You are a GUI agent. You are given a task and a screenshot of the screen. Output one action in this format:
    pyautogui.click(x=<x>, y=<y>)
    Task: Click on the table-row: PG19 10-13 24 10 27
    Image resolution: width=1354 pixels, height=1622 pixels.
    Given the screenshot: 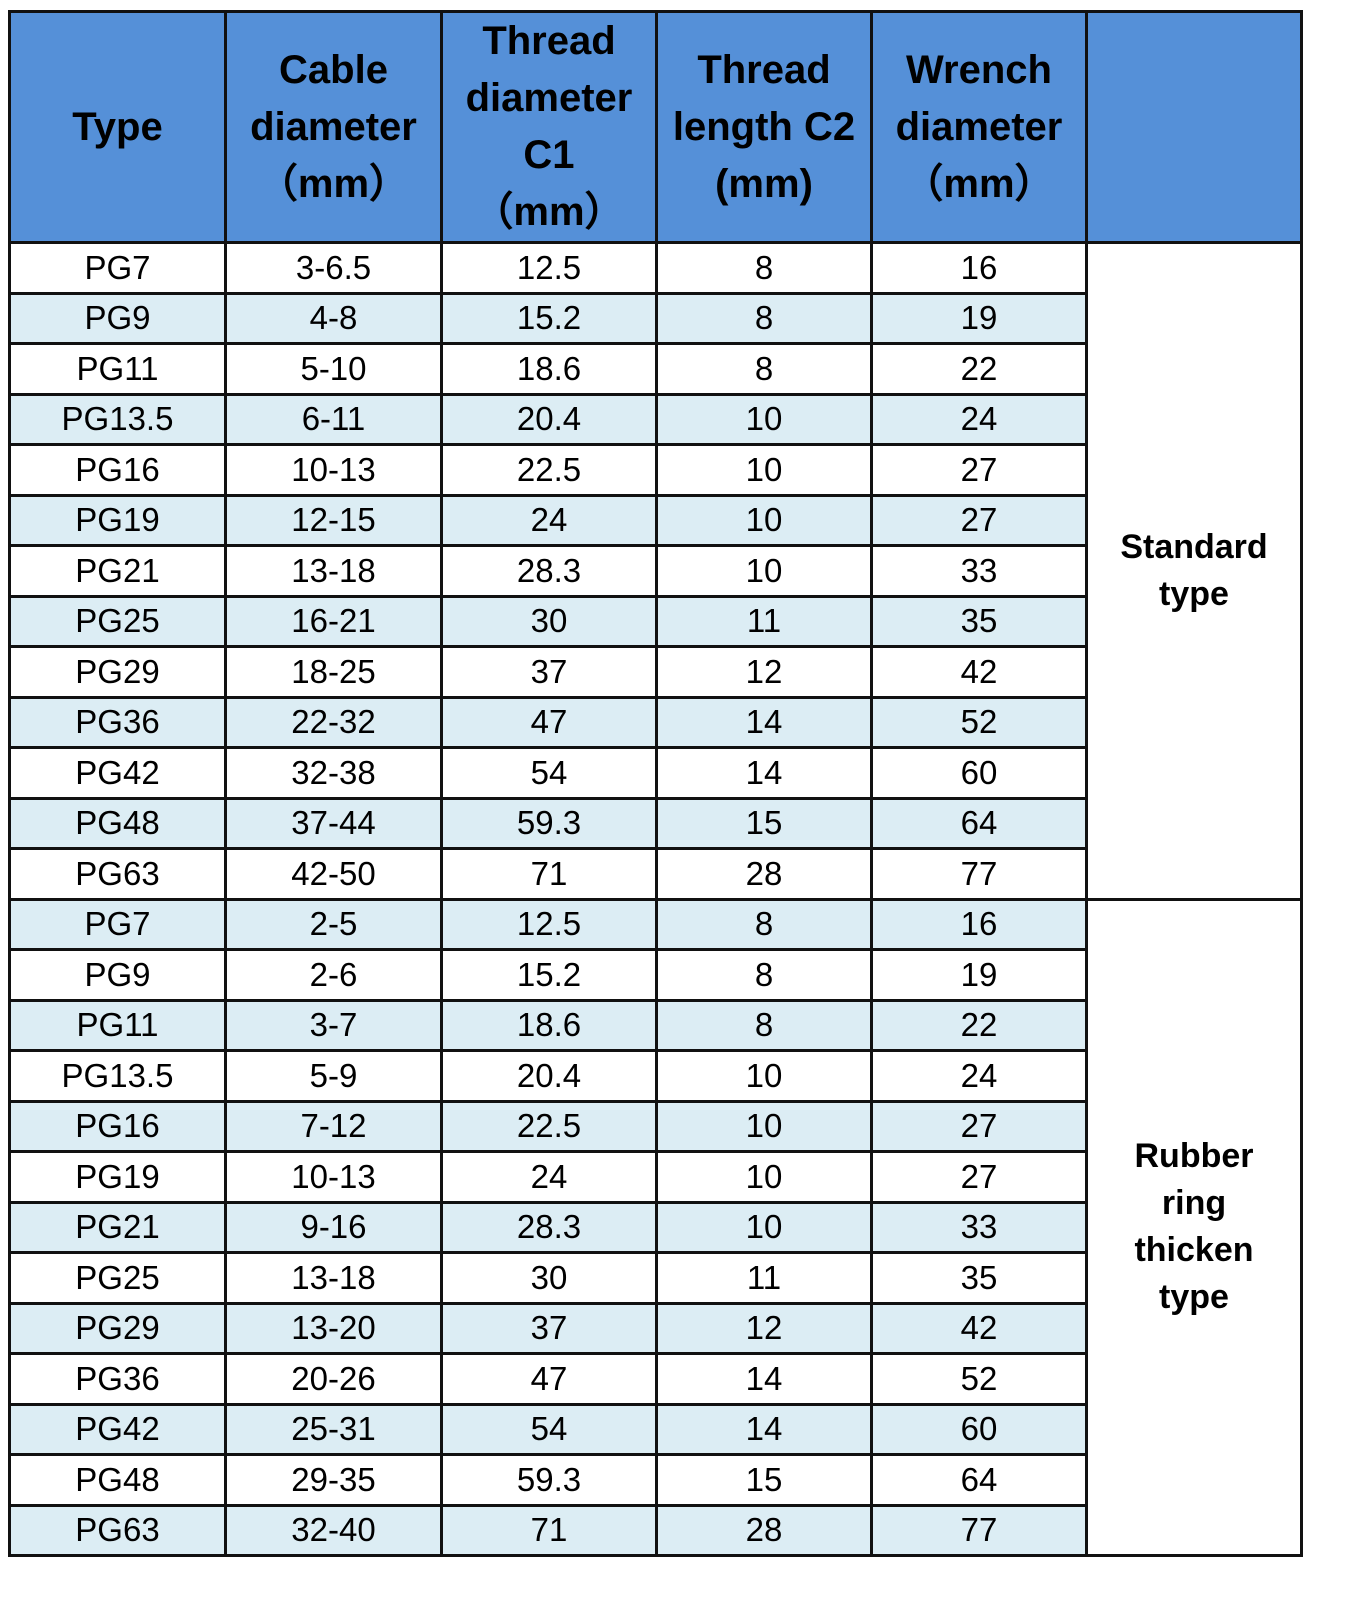 What is the action you would take?
    pyautogui.click(x=655, y=1177)
    